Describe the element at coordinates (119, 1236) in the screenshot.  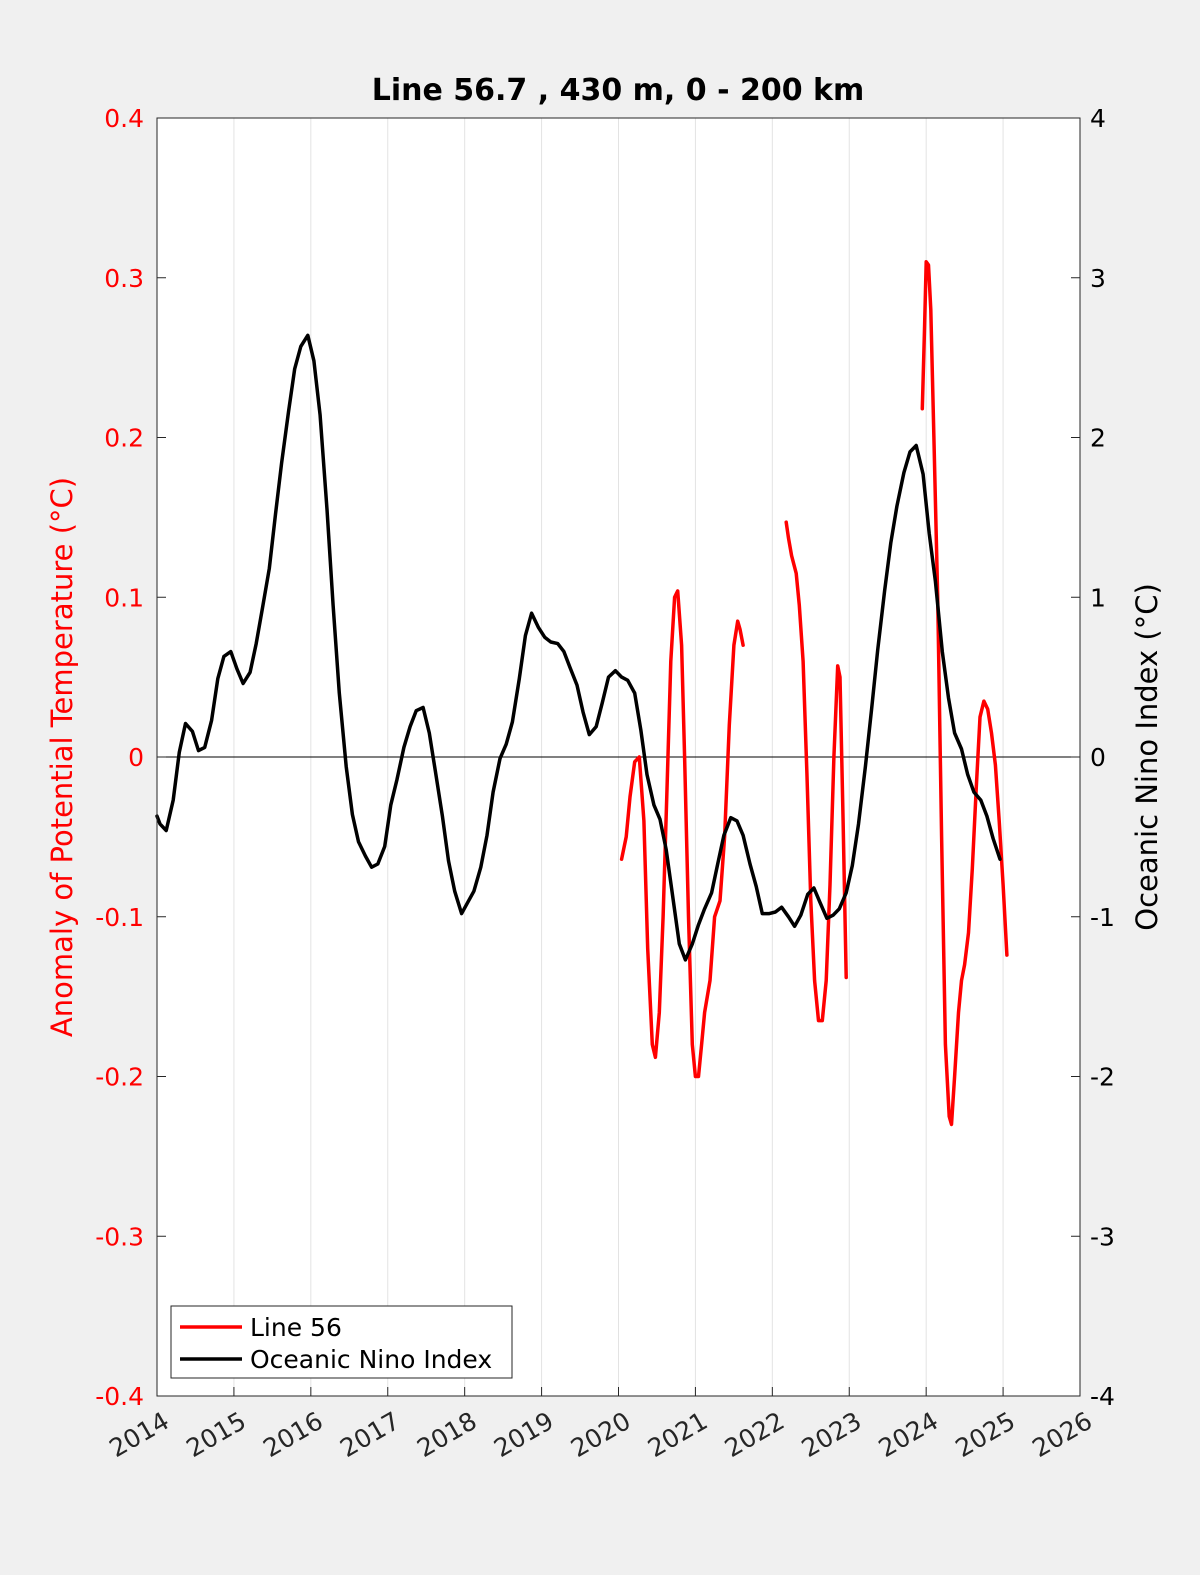
I see `y-left-tick-label-7: -0.3` at that location.